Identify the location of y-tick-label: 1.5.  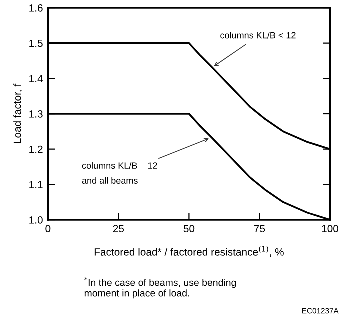
(36, 44).